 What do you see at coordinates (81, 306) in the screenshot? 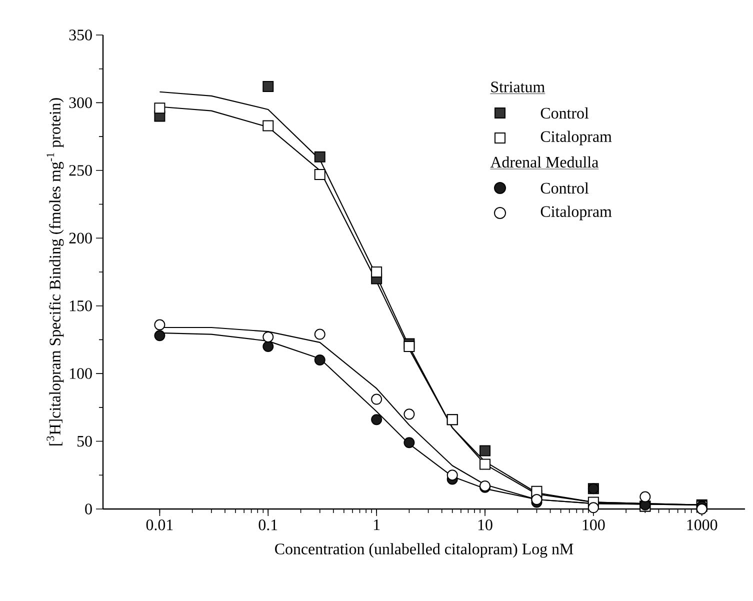
I see `y-tick-label: 150` at bounding box center [81, 306].